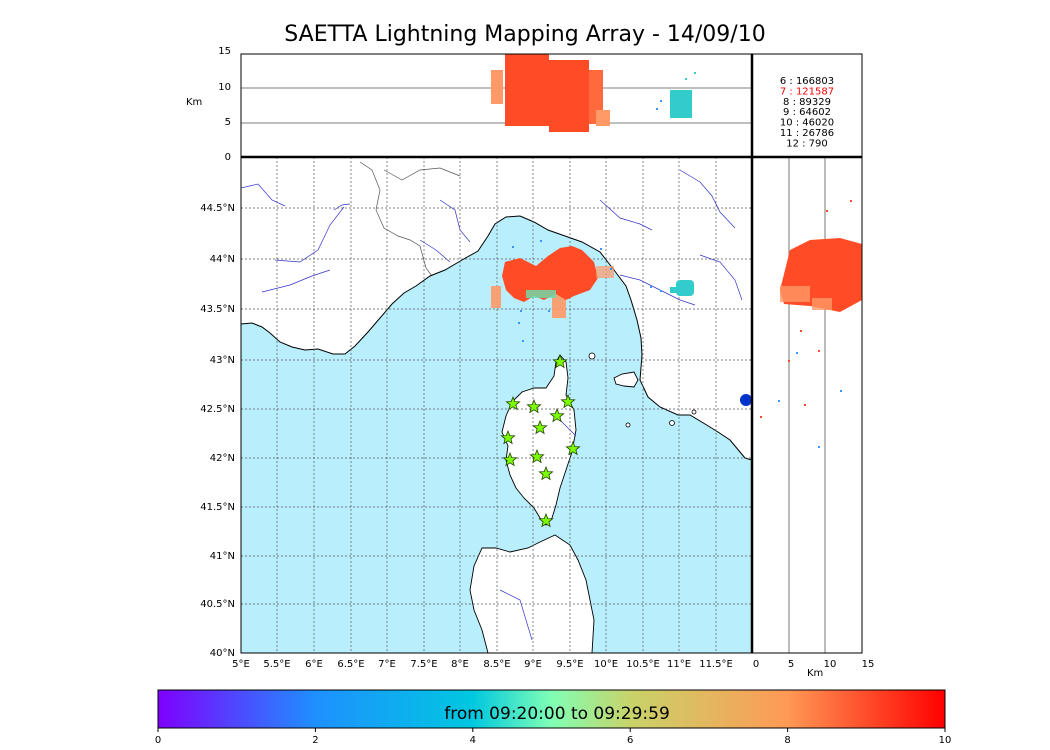 Image resolution: width=1050 pixels, height=750 pixels. Describe the element at coordinates (606, 664) in the screenshot. I see `longitude-tick-label: 10°E` at that location.